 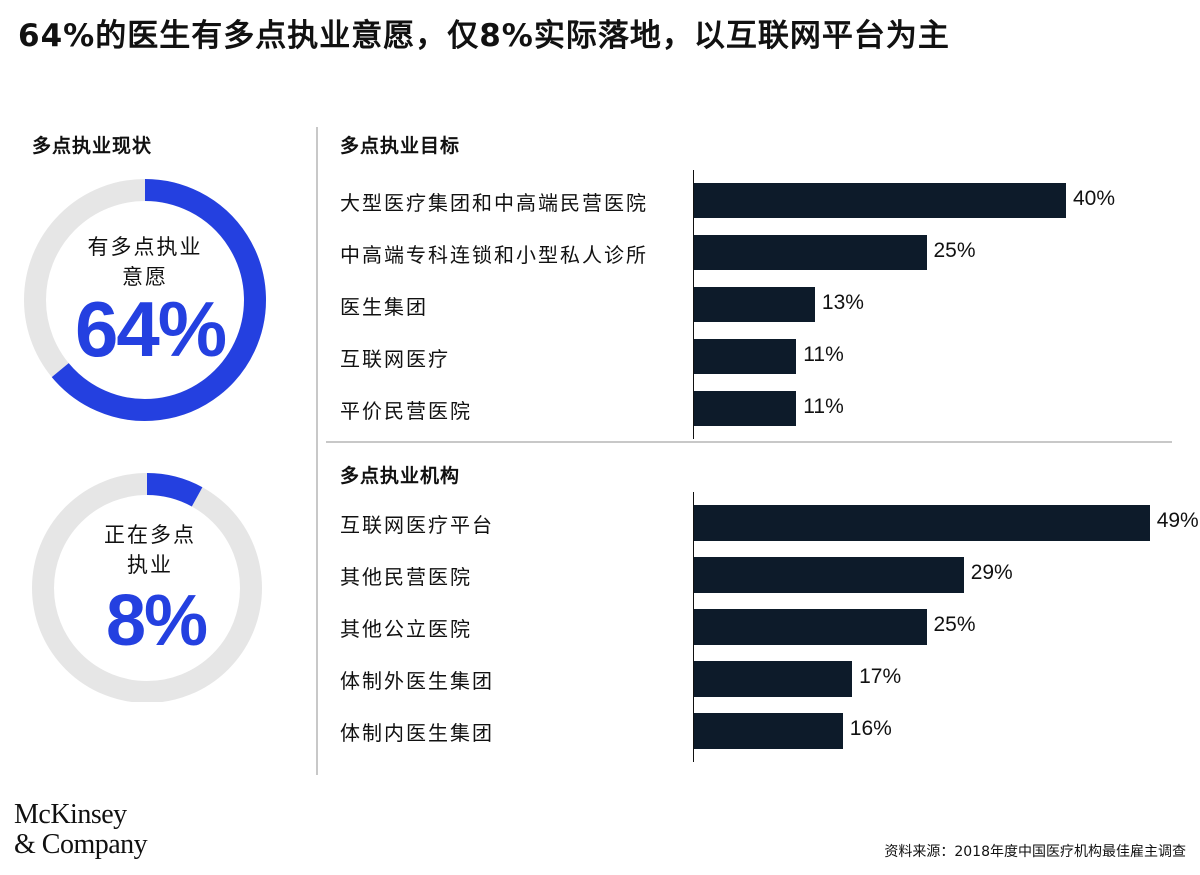 What do you see at coordinates (400, 146) in the screenshot?
I see `target-chart-title: 多点执业目标` at bounding box center [400, 146].